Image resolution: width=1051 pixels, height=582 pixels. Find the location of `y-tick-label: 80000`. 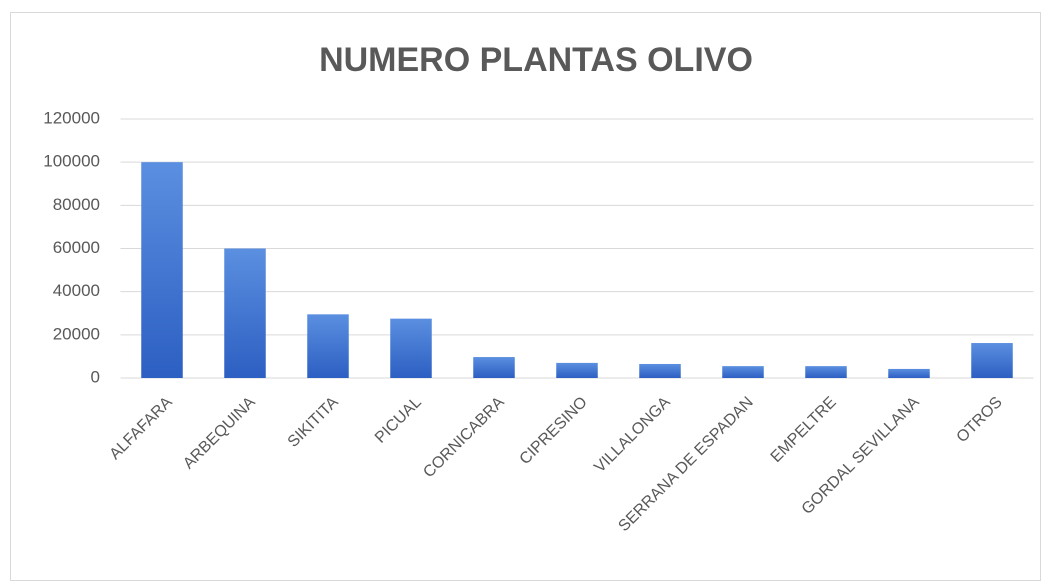

y-tick-label: 80000 is located at coordinates (76, 204).